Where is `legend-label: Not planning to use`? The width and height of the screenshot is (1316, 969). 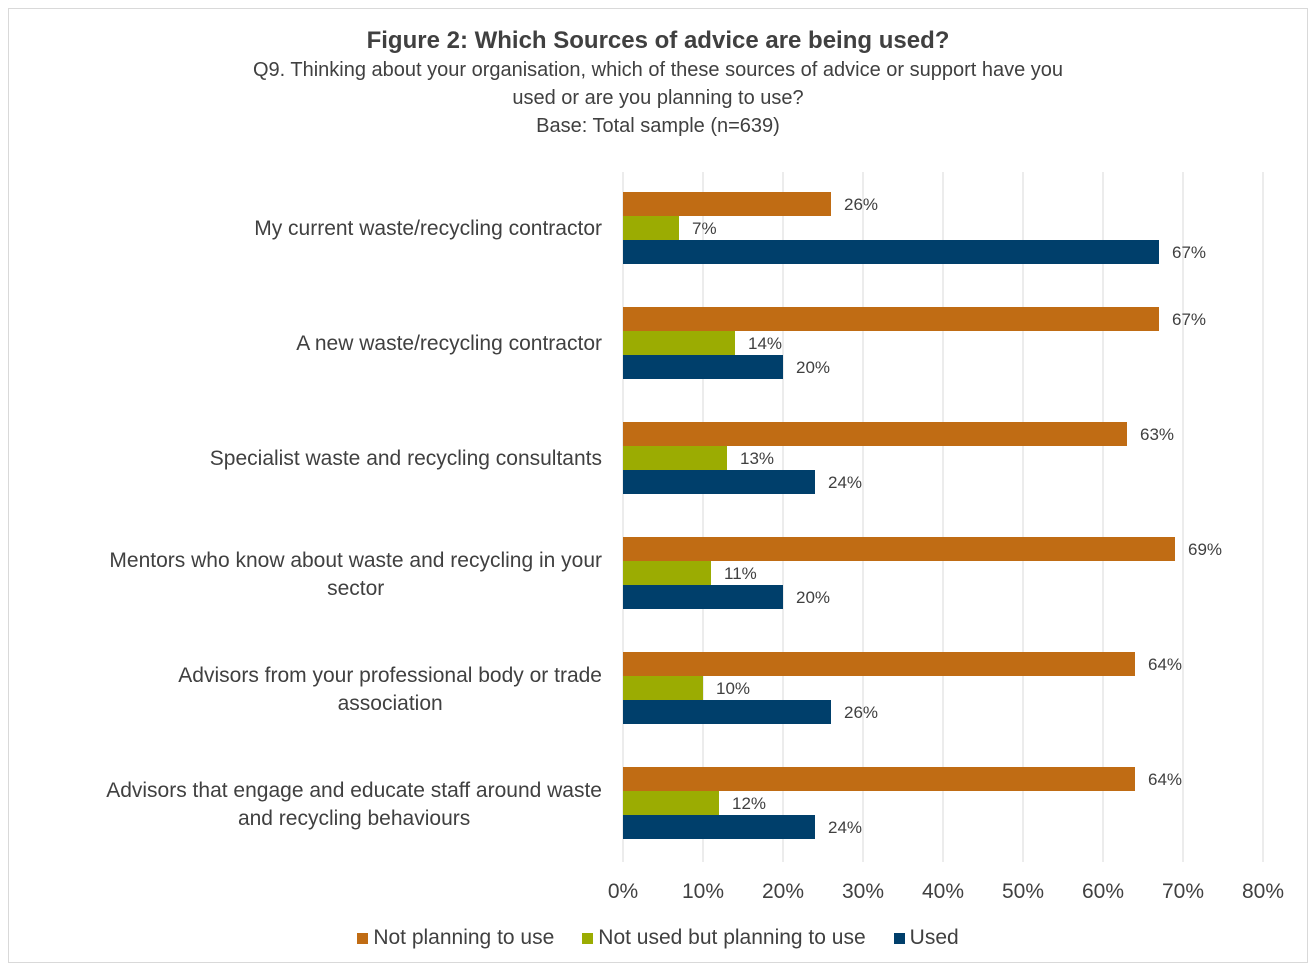 legend-label: Not planning to use is located at coordinates (464, 937).